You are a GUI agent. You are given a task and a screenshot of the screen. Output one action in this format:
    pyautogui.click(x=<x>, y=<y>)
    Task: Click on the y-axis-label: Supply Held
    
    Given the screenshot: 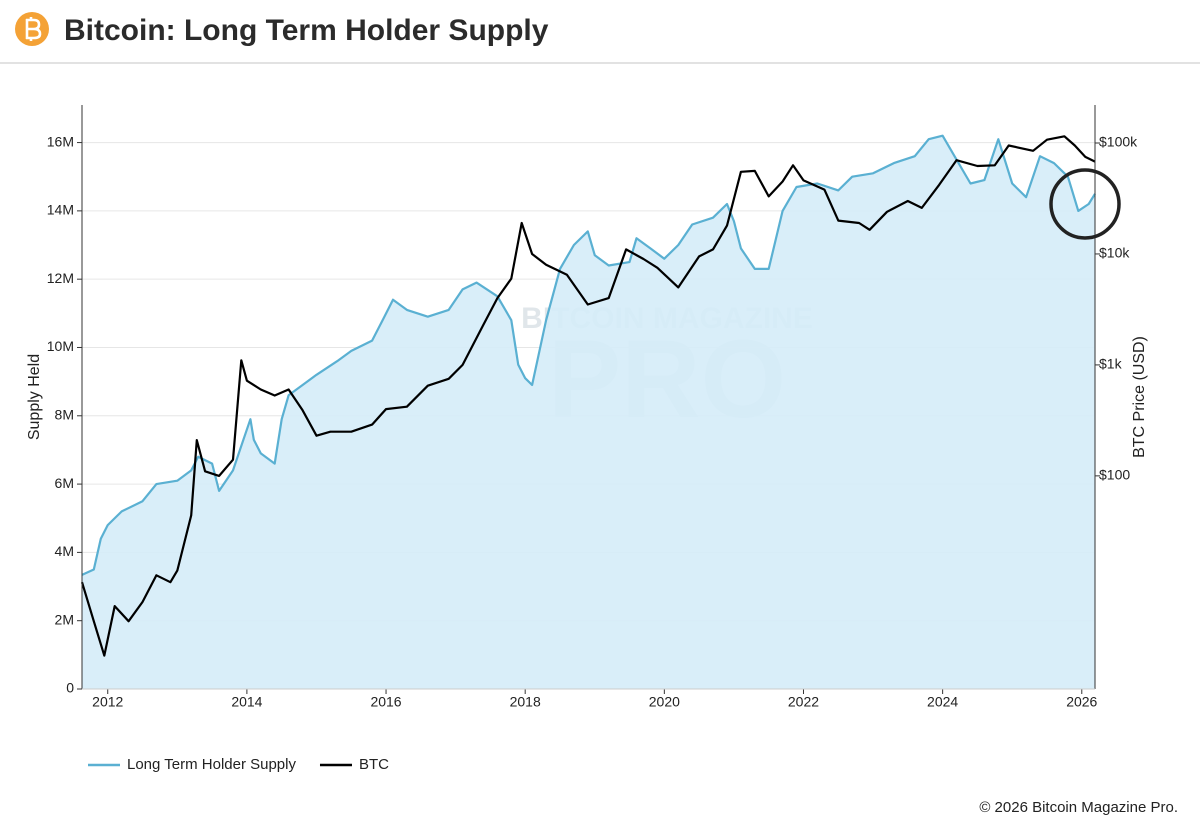 What is the action you would take?
    pyautogui.click(x=34, y=397)
    